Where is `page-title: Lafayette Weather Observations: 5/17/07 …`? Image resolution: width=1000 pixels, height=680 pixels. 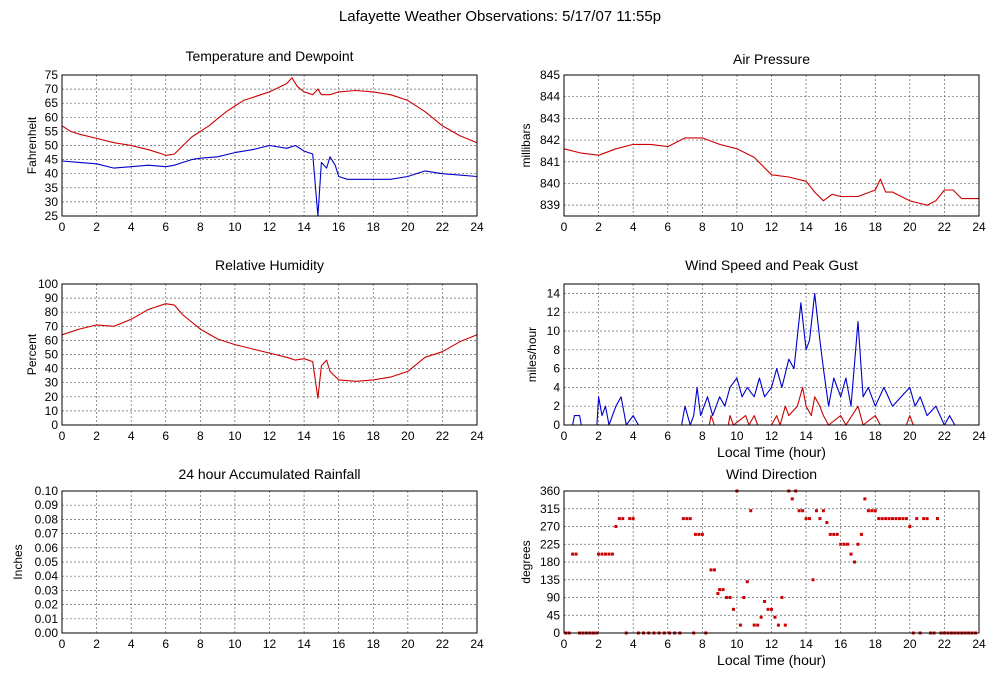 page-title: Lafayette Weather Observations: 5/17/07 … is located at coordinates (500, 16).